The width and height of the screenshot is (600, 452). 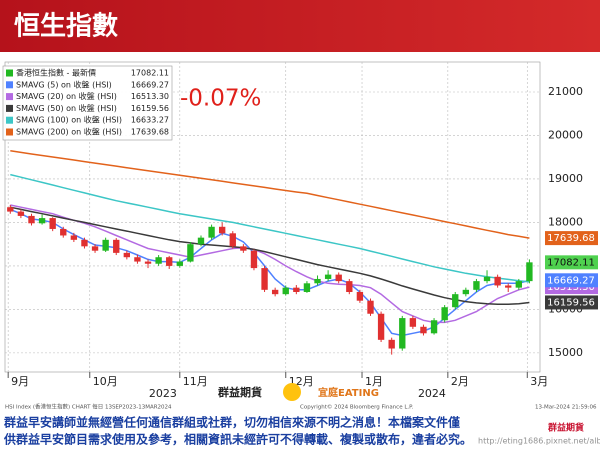 I want to click on value-tag-label: 17639.68, so click(x=571, y=238).